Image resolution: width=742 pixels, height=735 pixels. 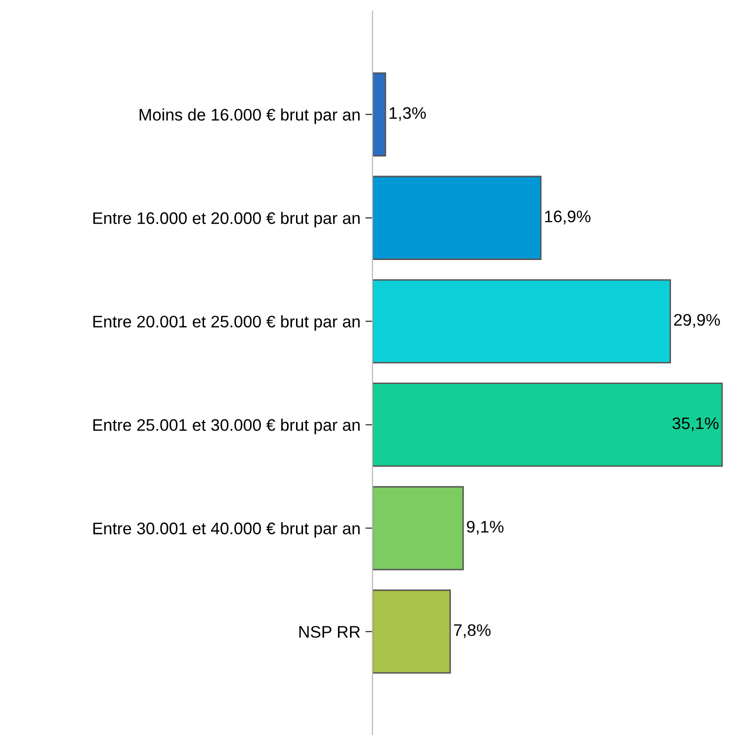 I want to click on data-label: 35,1%, so click(x=695, y=424).